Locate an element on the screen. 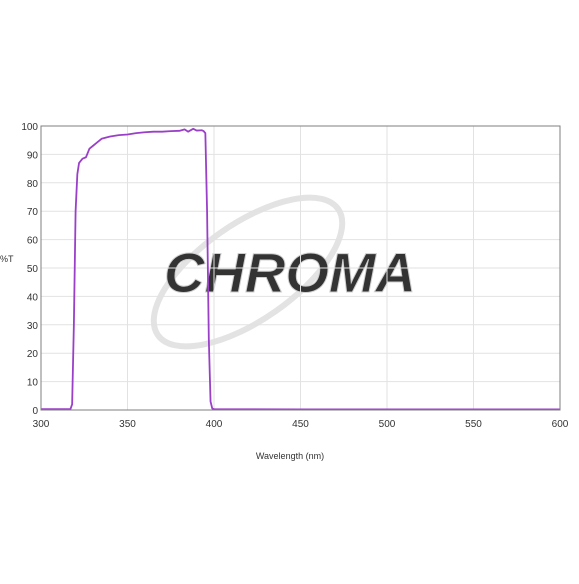  watermark-swoosh is located at coordinates (248, 272).